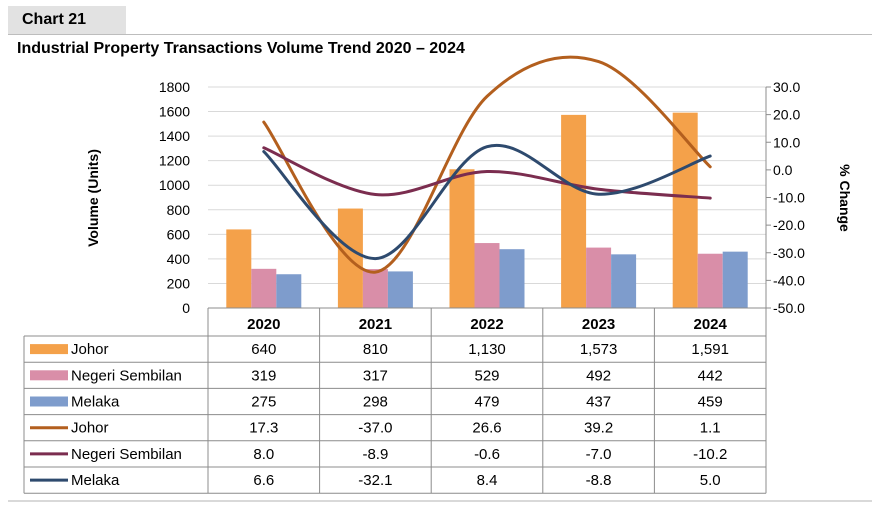  Describe the element at coordinates (845, 198) in the screenshot. I see `y2-axis-title: % Change` at that location.